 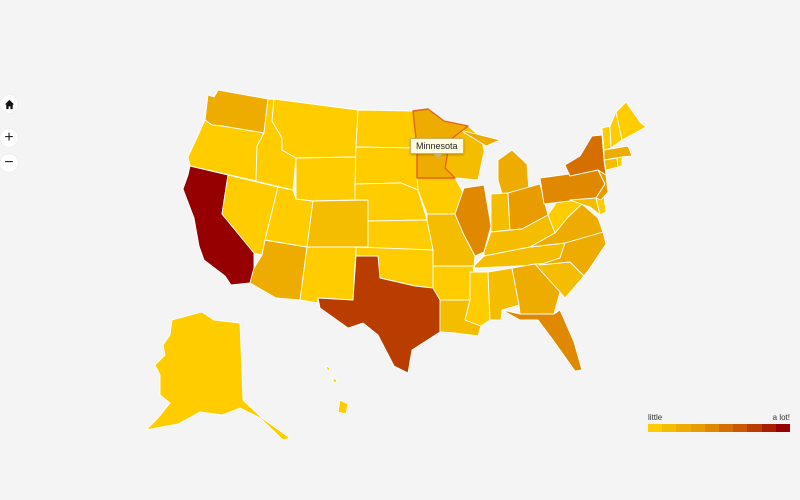 What do you see at coordinates (719, 422) in the screenshot?
I see `color-legend: little a lot!` at bounding box center [719, 422].